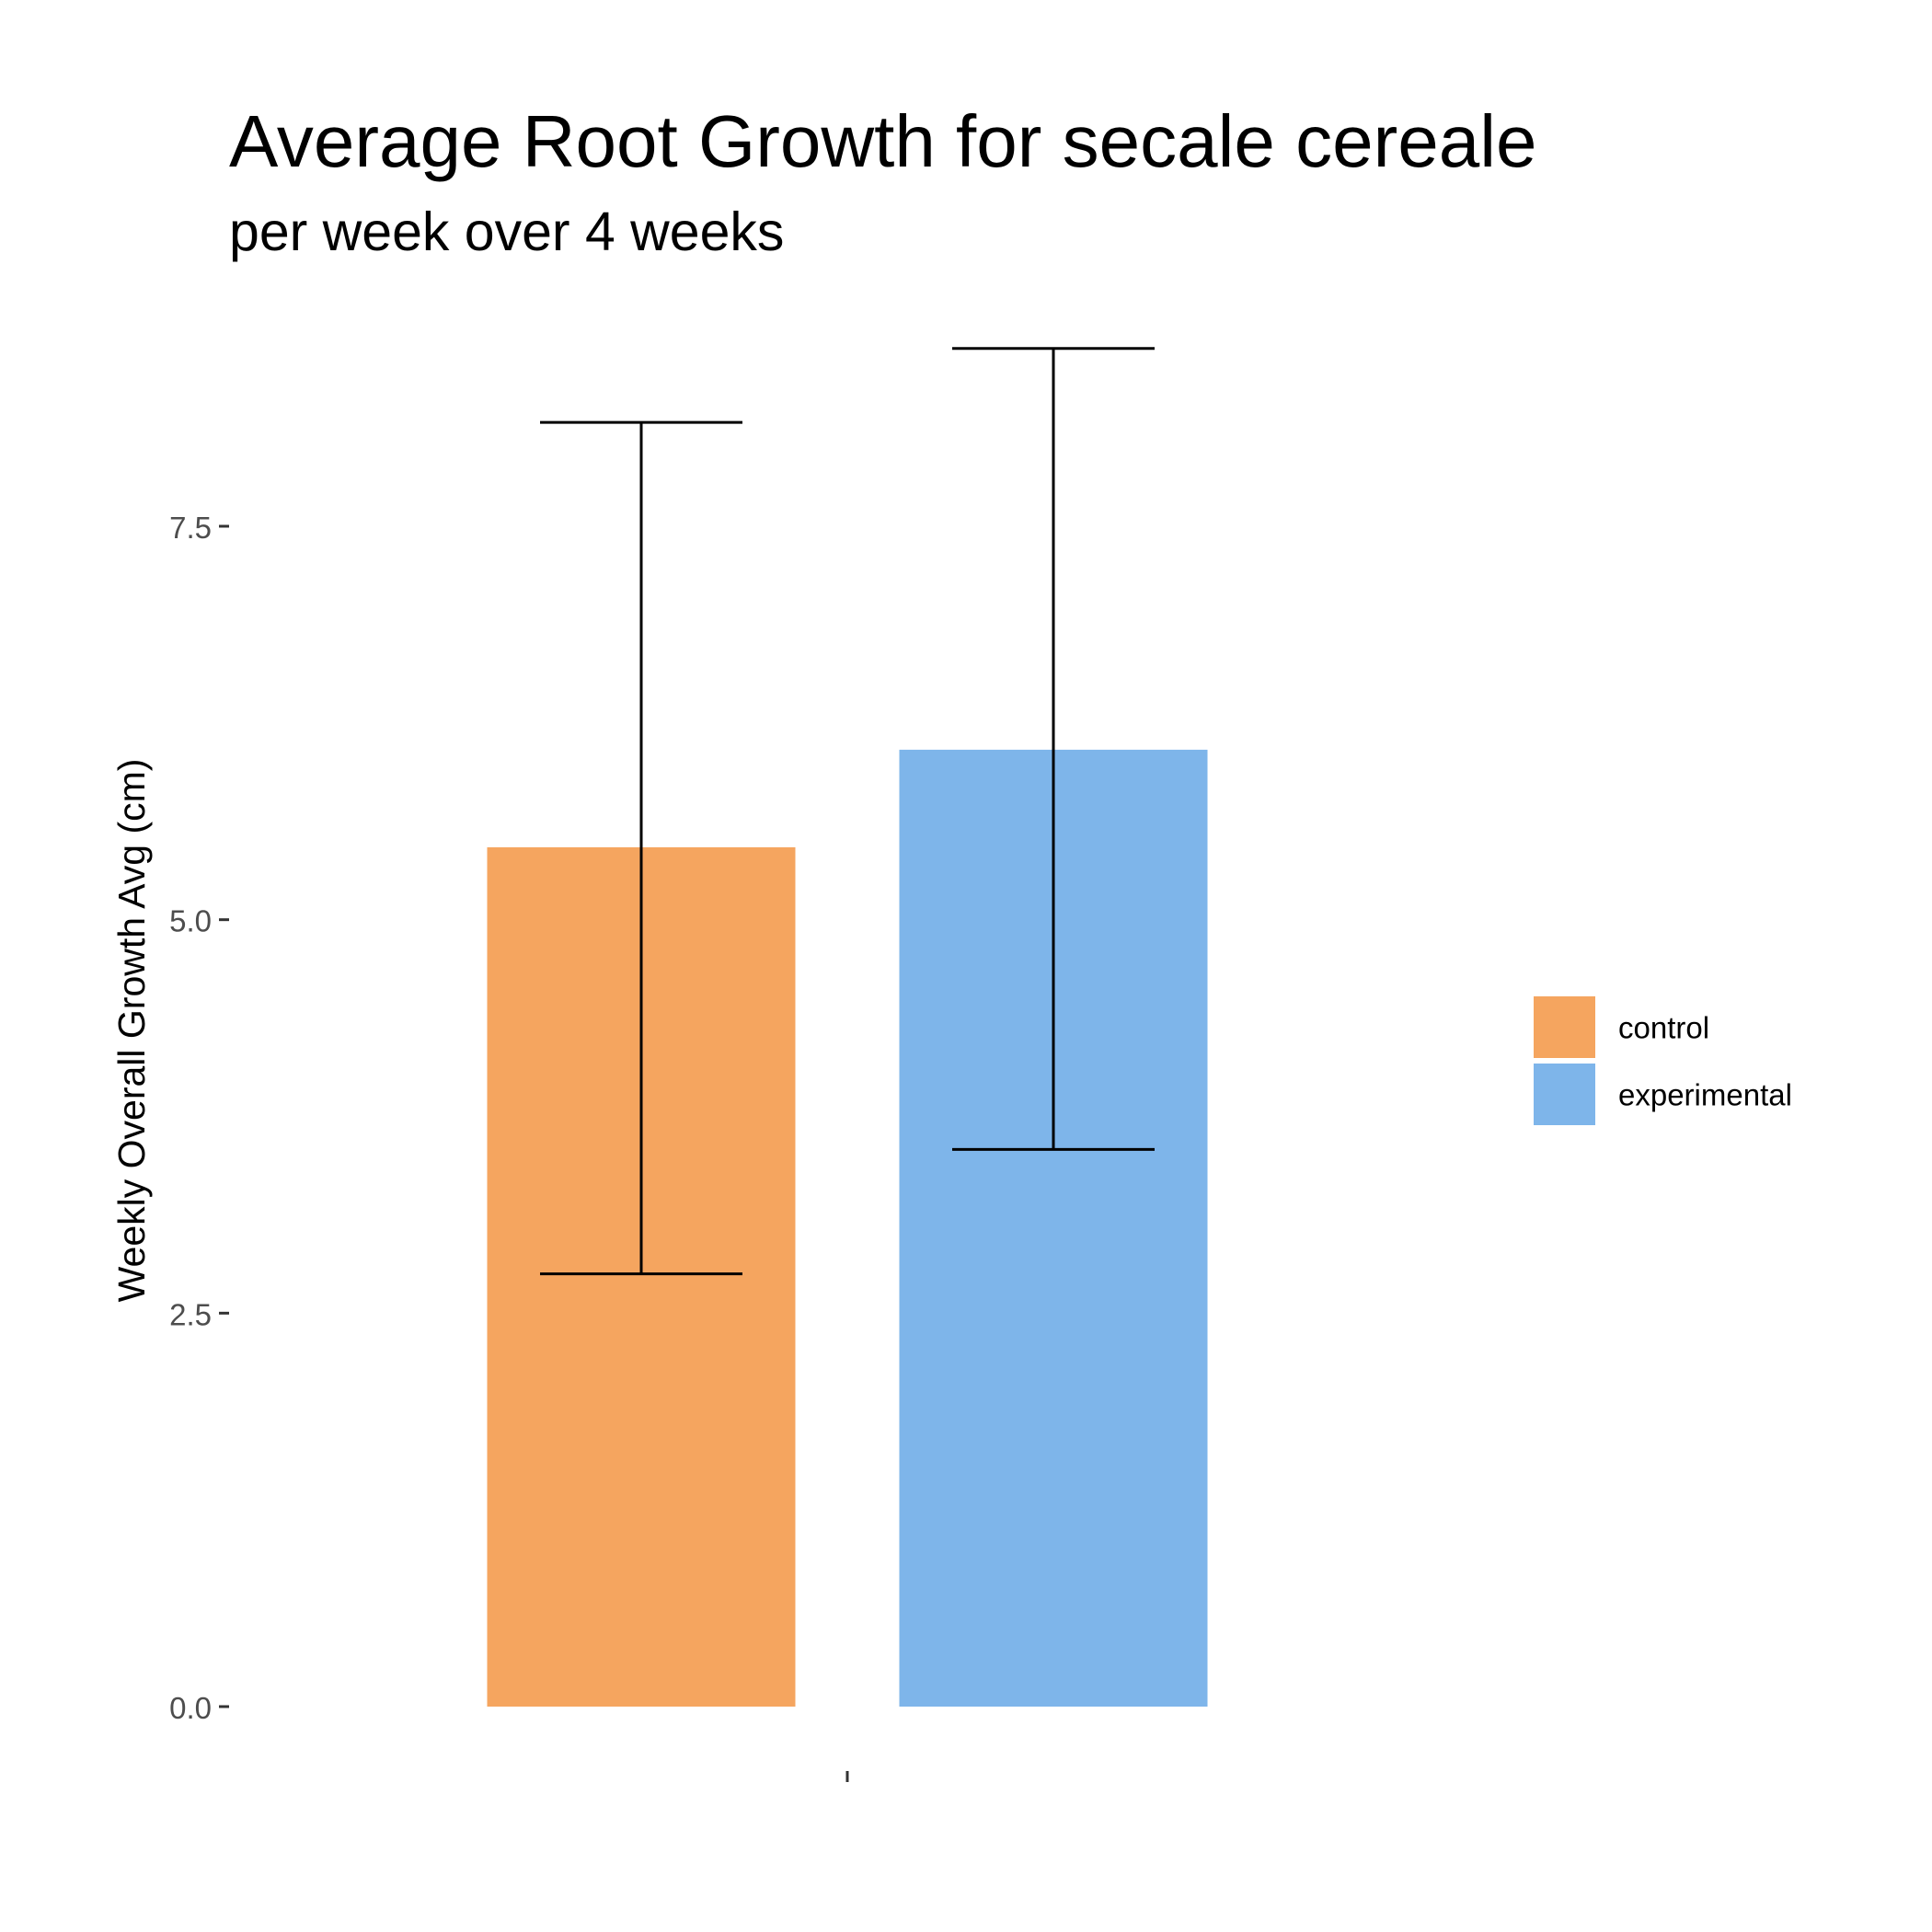  I want to click on legend-label-experimental: experimental, so click(1705, 1095).